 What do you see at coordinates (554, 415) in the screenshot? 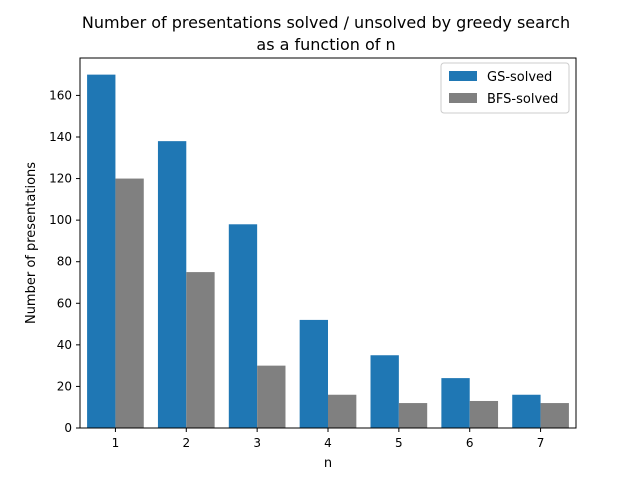
I see `bar-bfs-solved-n7` at bounding box center [554, 415].